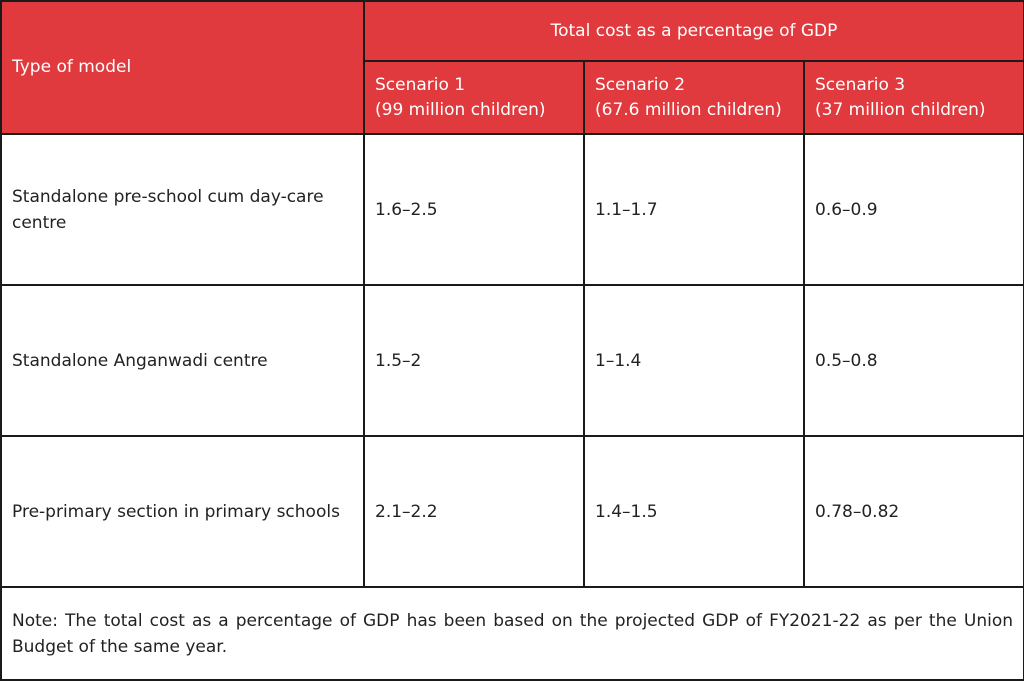 This screenshot has height=681, width=1024. Describe the element at coordinates (913, 360) in the screenshot. I see `scenario-3-value: 0.5–0.8` at that location.